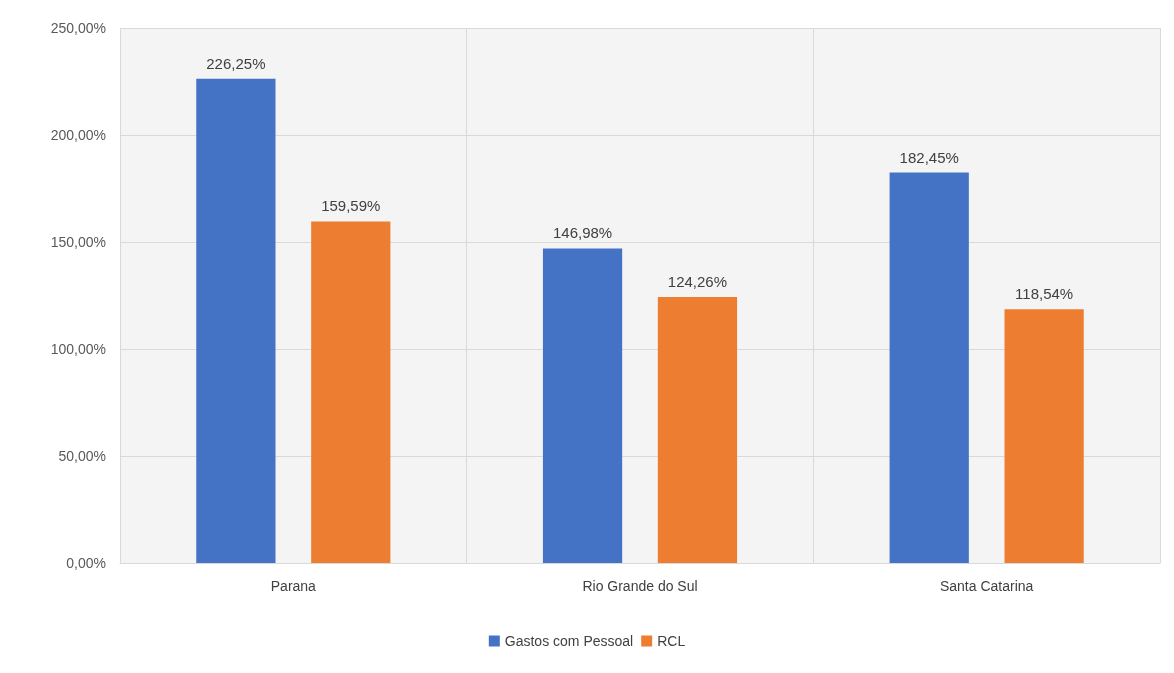 The width and height of the screenshot is (1174, 673). Describe the element at coordinates (929, 157) in the screenshot. I see `data-label: 182,45%` at that location.